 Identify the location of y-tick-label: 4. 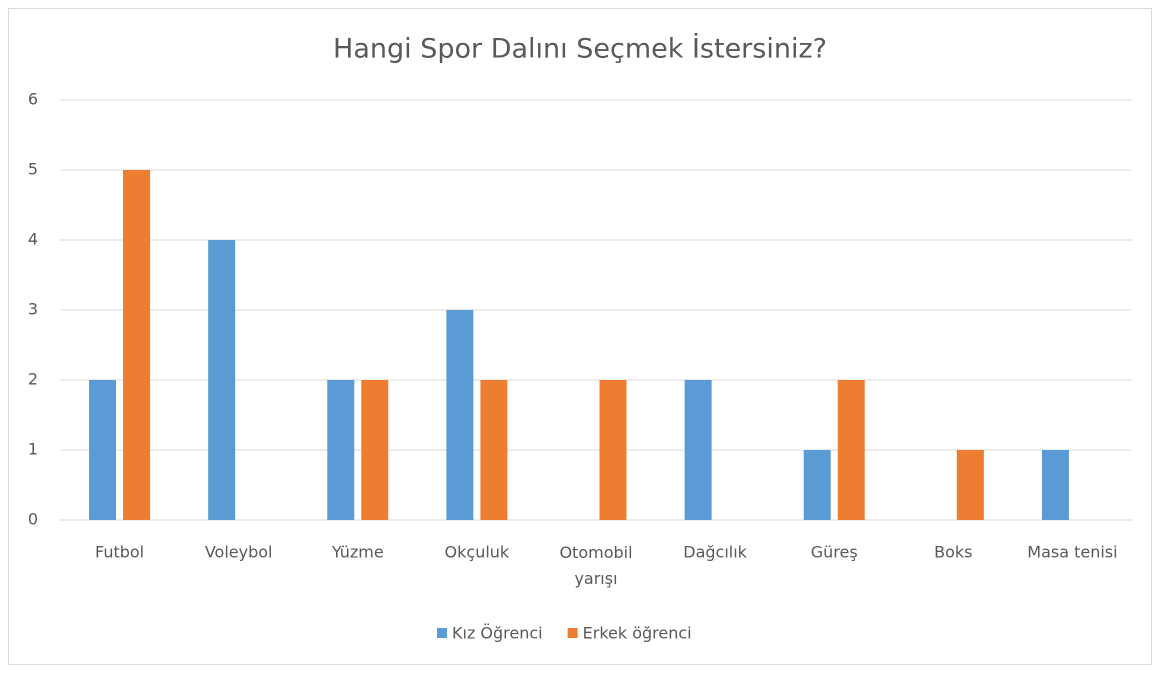
(33, 239).